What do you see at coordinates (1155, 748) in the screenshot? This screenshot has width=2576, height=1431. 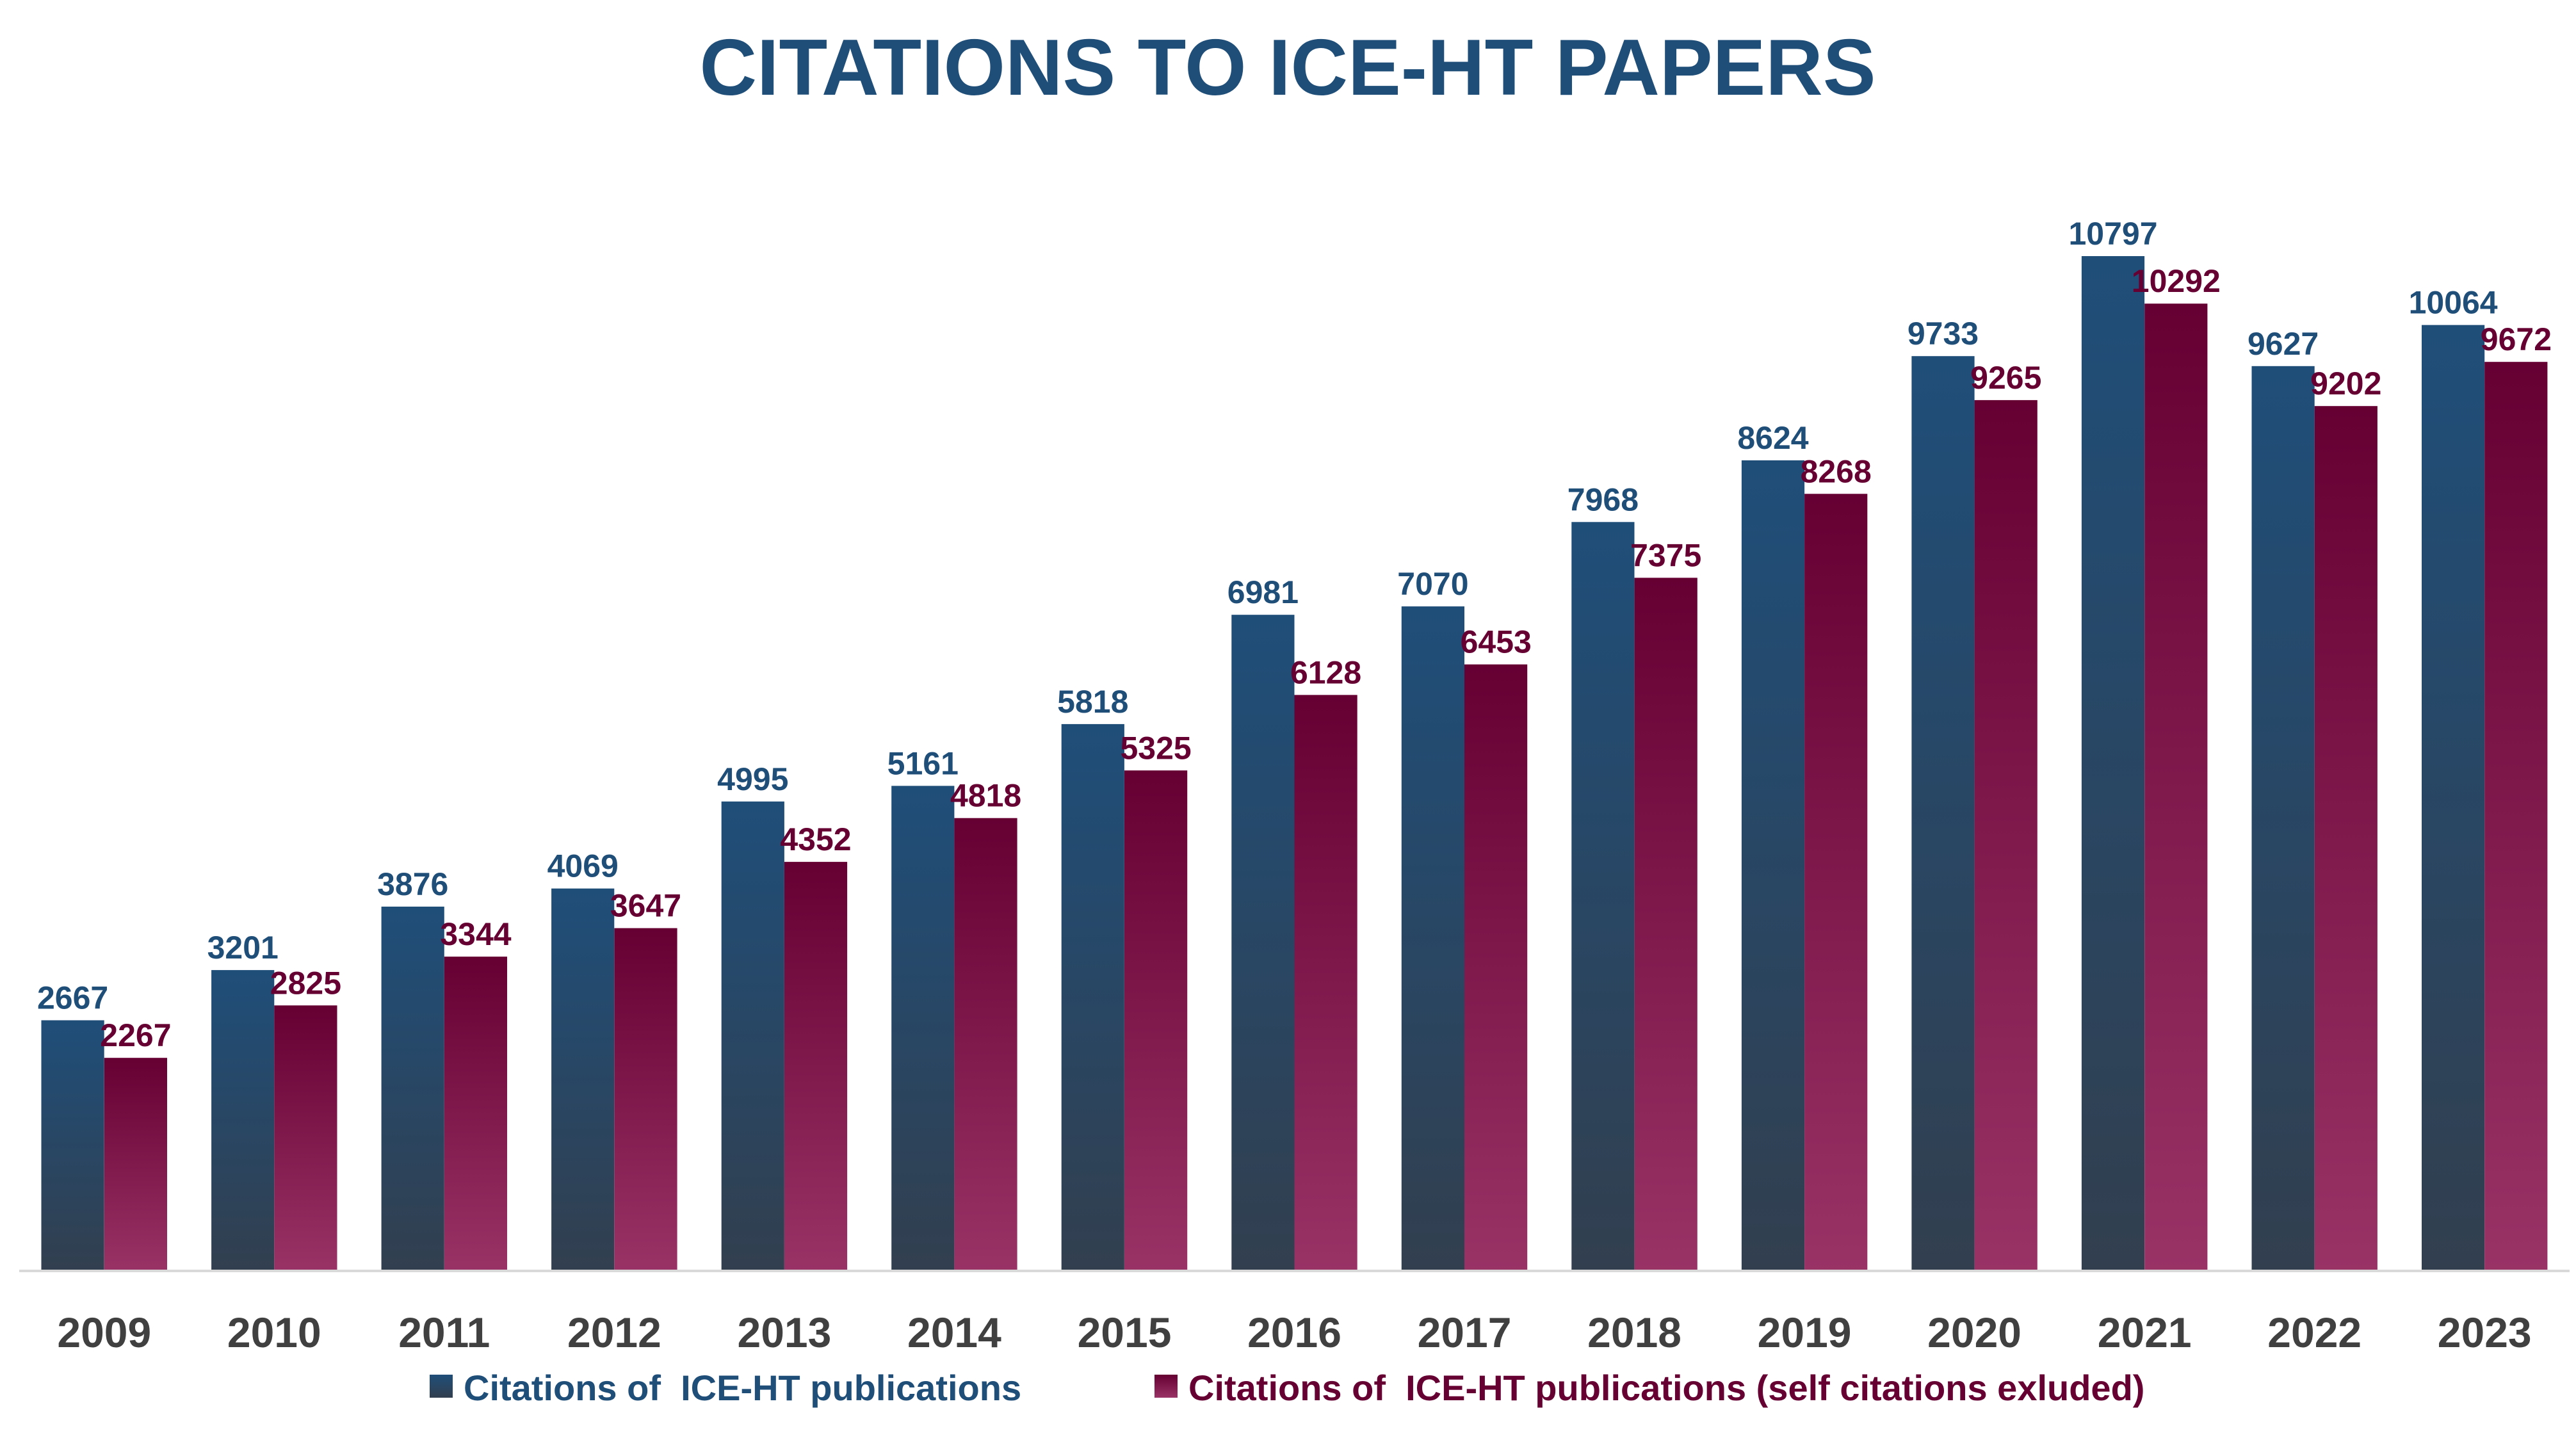 I see `data-label-2015-series-2: 5325` at bounding box center [1155, 748].